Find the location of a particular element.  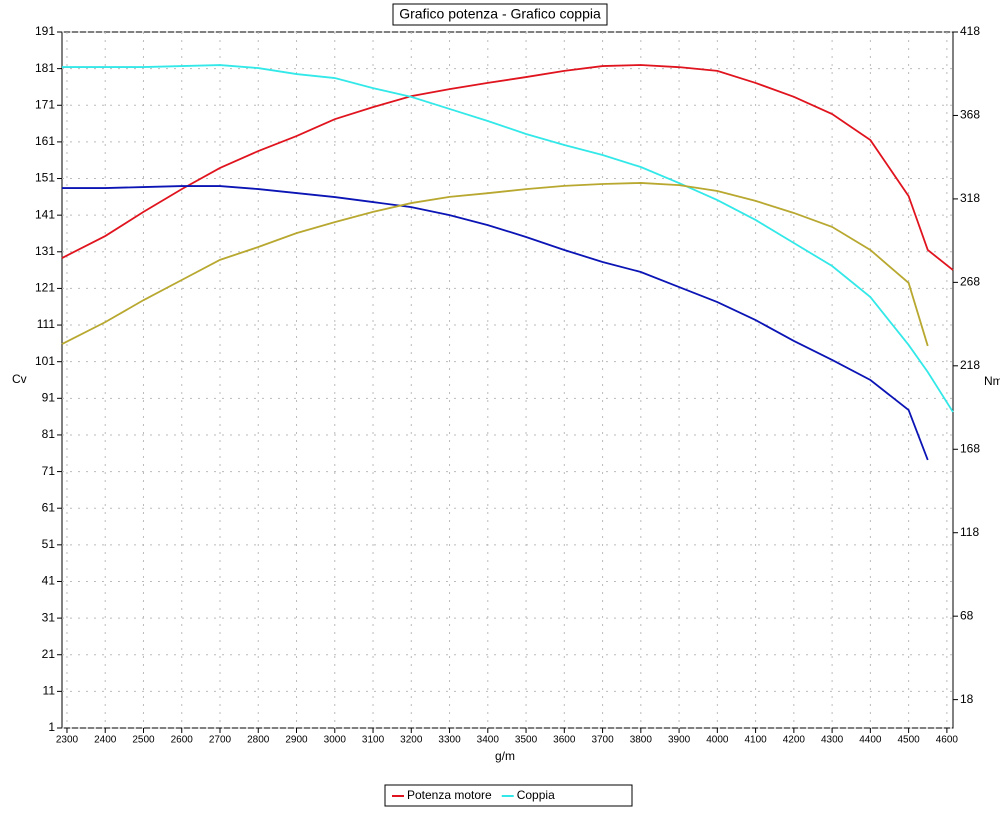

y-tick-label: 31 is located at coordinates (49, 617).